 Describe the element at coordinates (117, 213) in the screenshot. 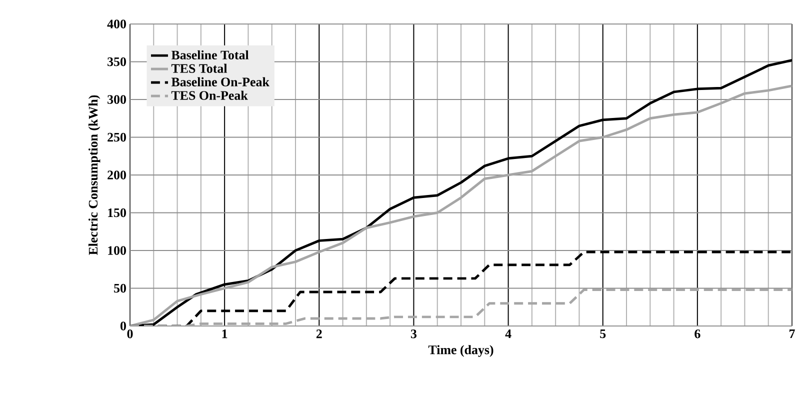

I see `y-tick-label: 150` at that location.